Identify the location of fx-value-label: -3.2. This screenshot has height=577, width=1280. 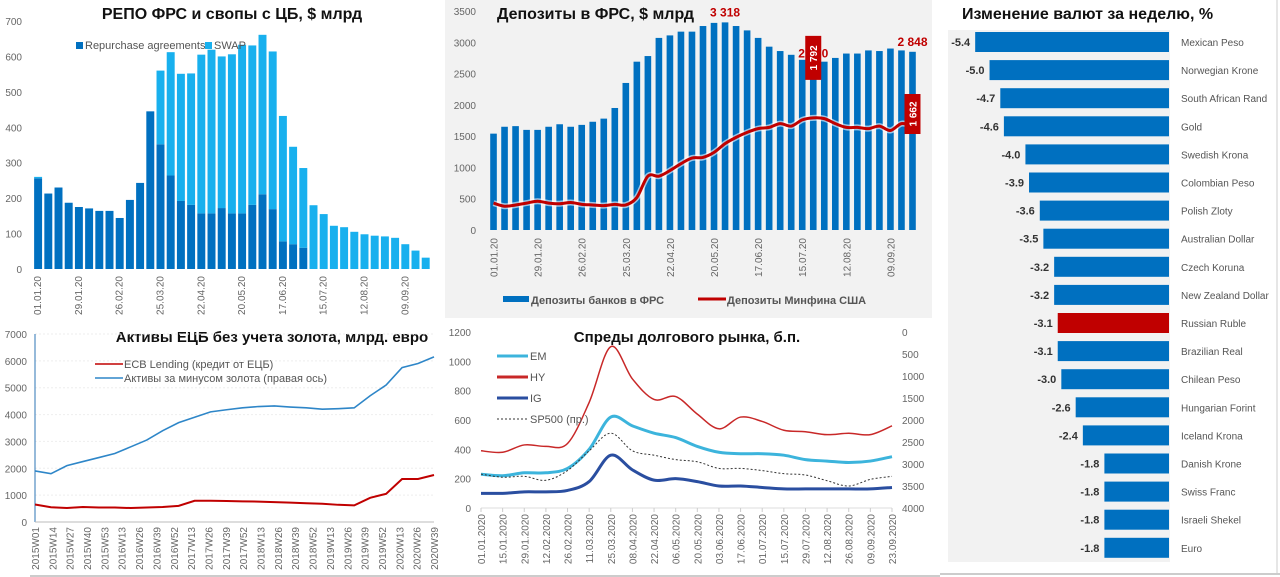
(1039, 268).